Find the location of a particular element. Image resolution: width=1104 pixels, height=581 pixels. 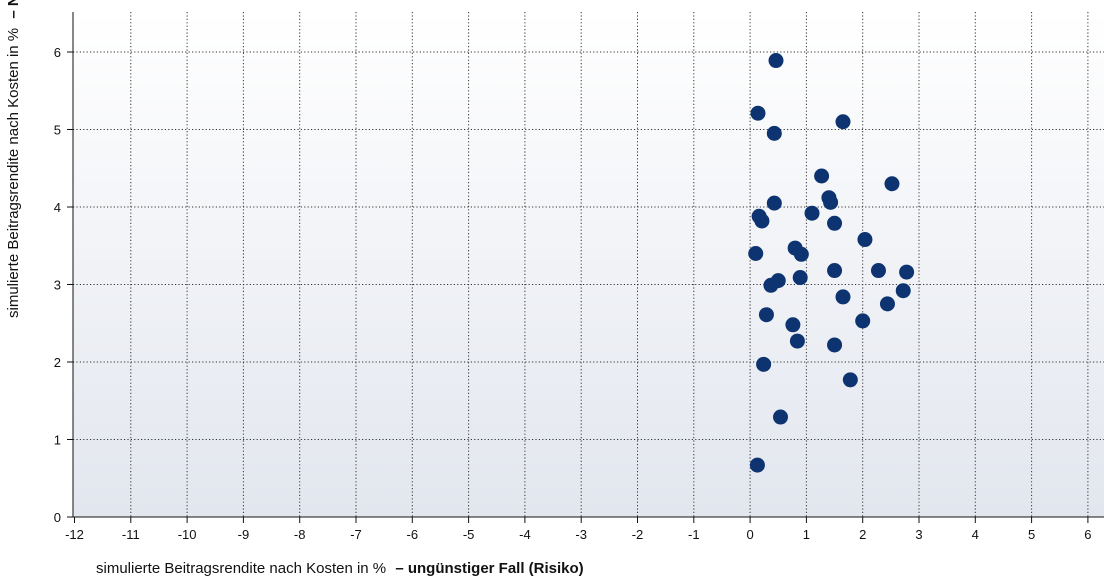

data-points is located at coordinates (831, 263).